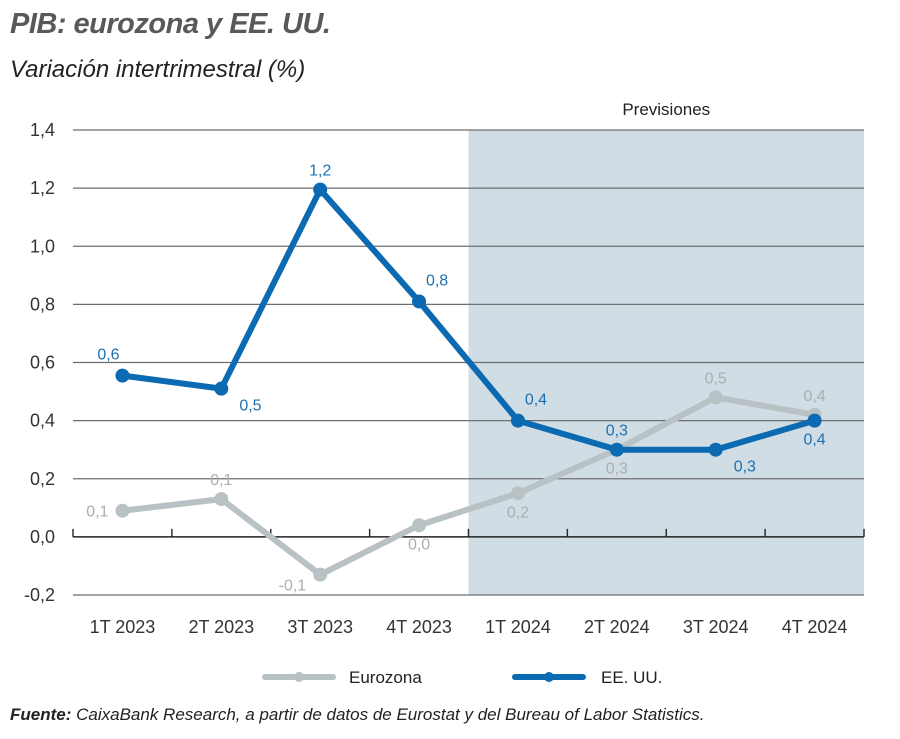 The image size is (900, 739). What do you see at coordinates (419, 627) in the screenshot?
I see `x-tick-label: 4T 2023` at bounding box center [419, 627].